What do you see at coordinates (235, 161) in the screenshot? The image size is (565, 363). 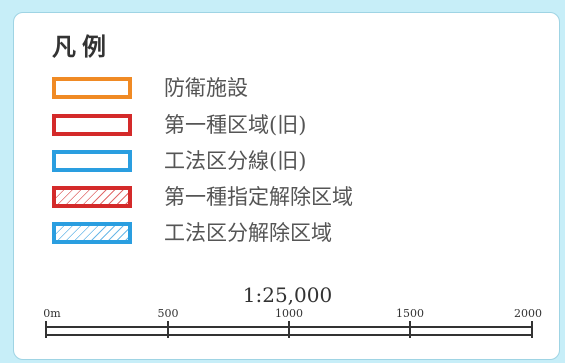 I see `legend-item-label: 工法区分線(旧)` at bounding box center [235, 161].